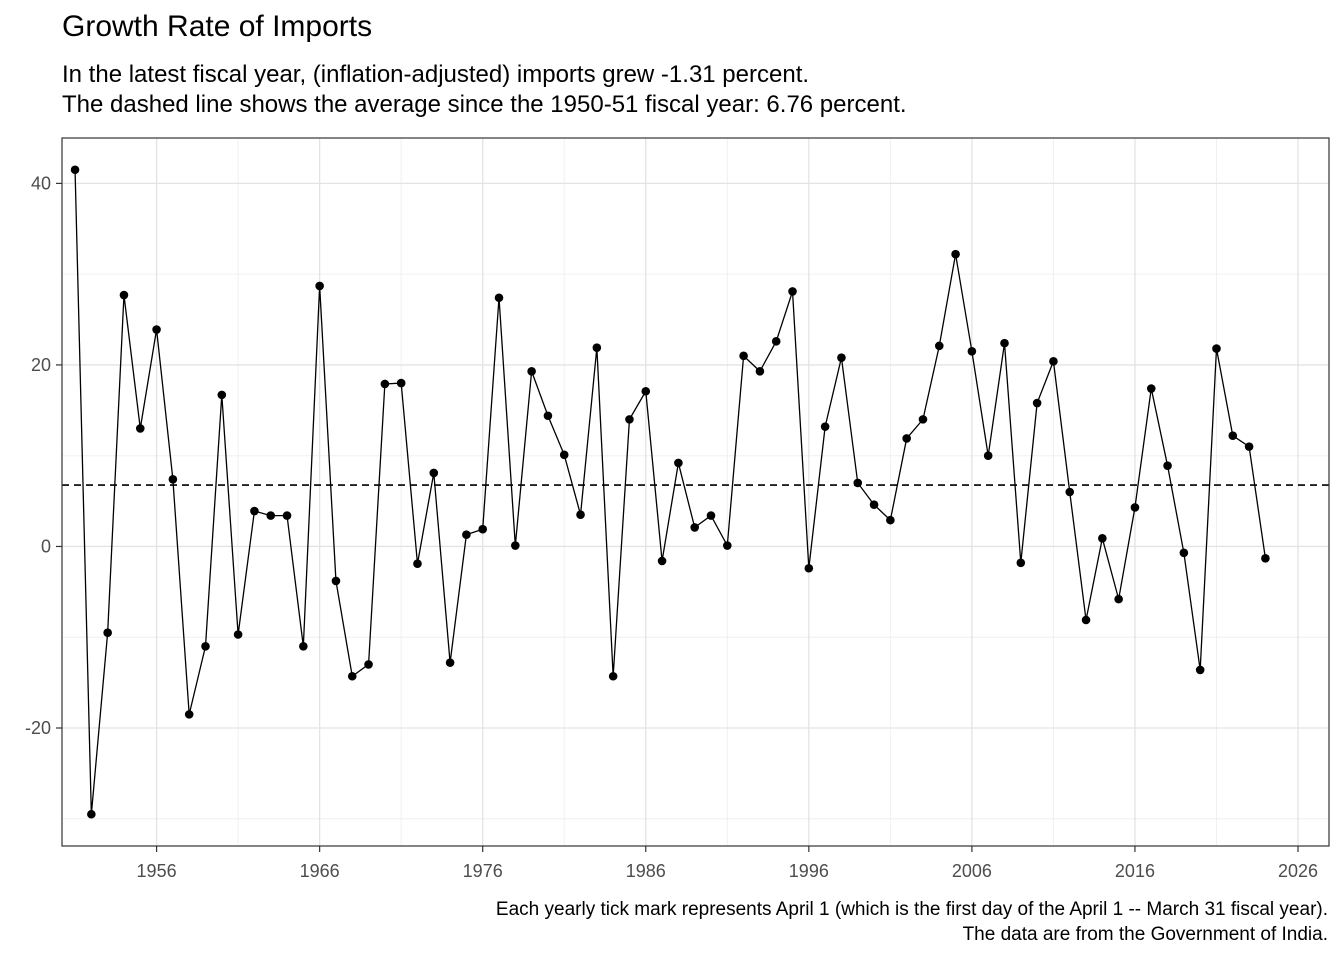 This screenshot has height=960, width=1344. Describe the element at coordinates (972, 871) in the screenshot. I see `x-tick-label: 2006` at that location.